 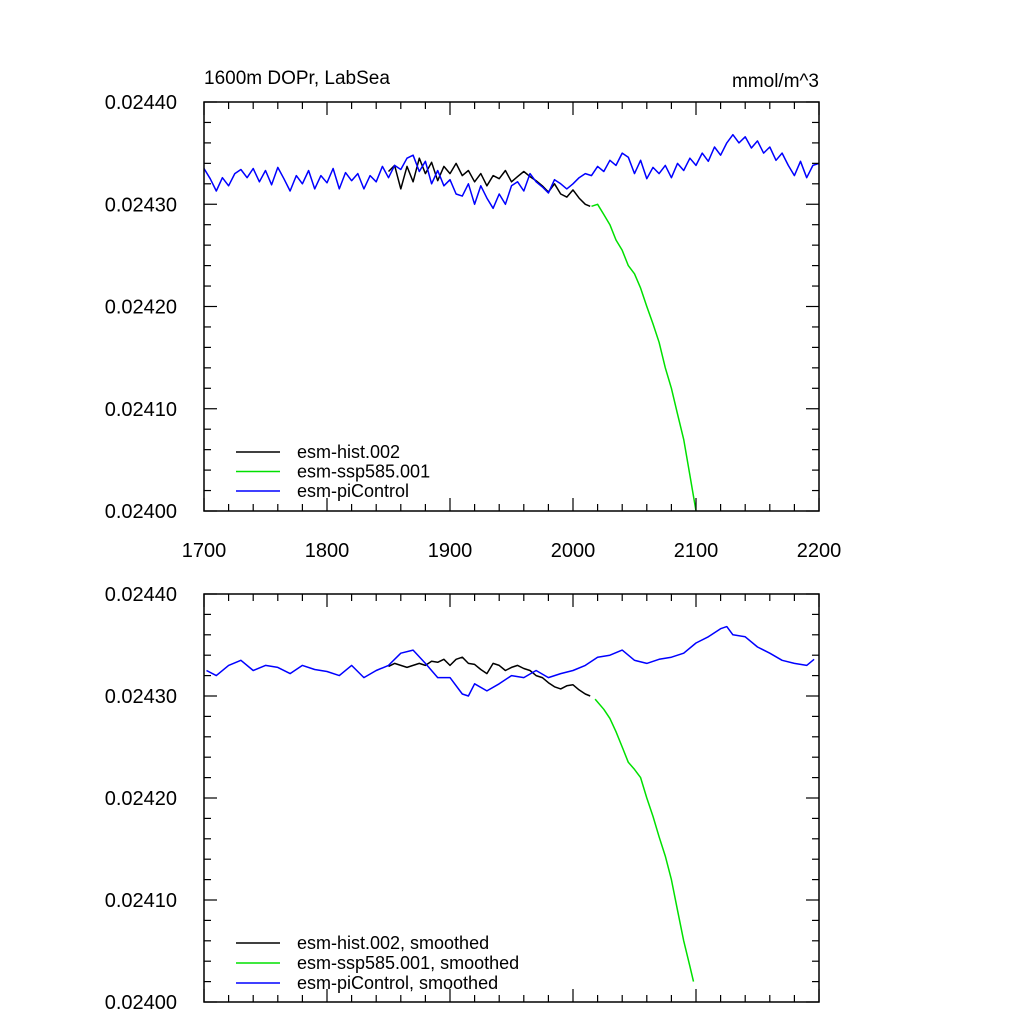 What do you see at coordinates (353, 491) in the screenshot?
I see `legend-label: esm-piControl` at bounding box center [353, 491].